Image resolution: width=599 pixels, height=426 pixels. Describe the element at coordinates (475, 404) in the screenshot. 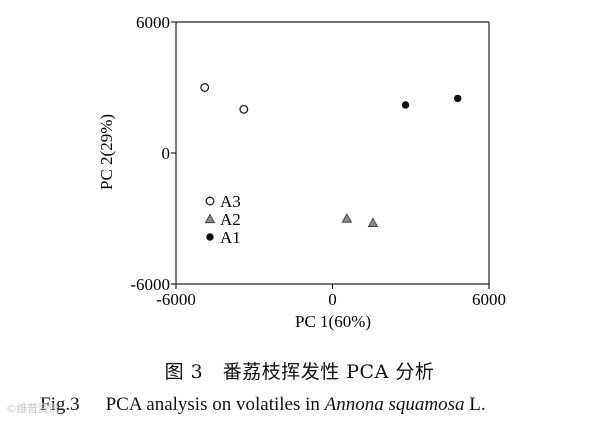

I see `caption-tail: L.` at that location.